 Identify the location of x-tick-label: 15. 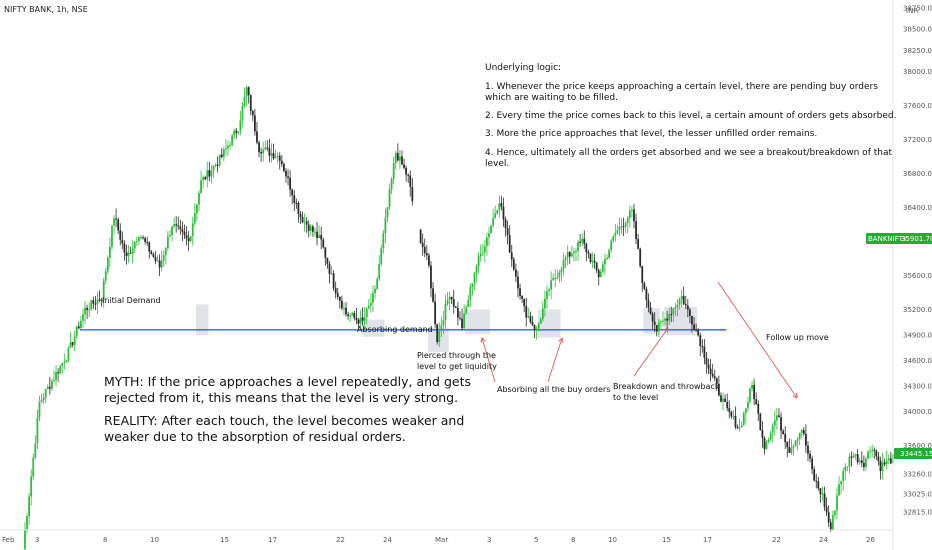
(666, 540).